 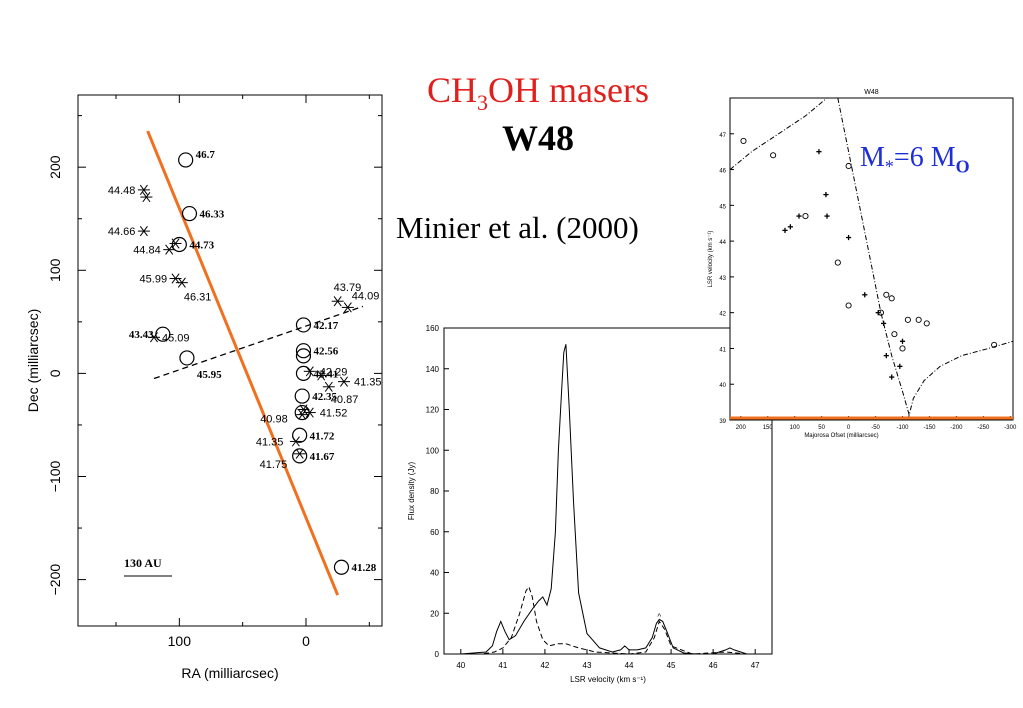 I want to click on x-tick-label: 43, so click(x=587, y=665).